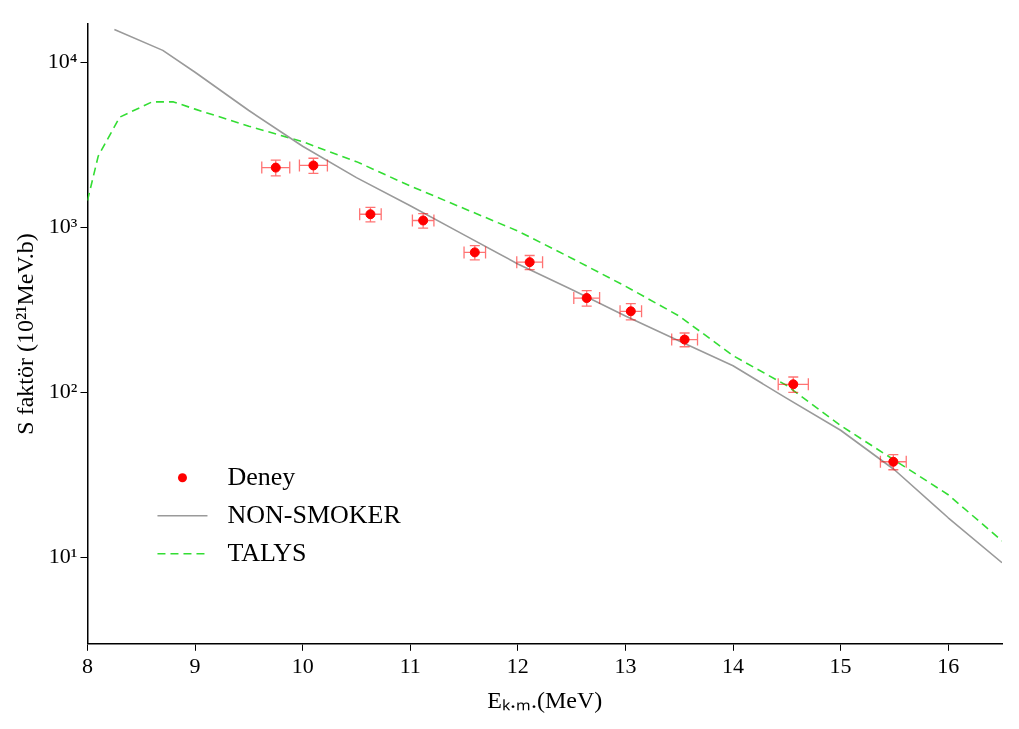 The image size is (1019, 729). What do you see at coordinates (261, 476) in the screenshot?
I see `legend-label: Deney` at bounding box center [261, 476].